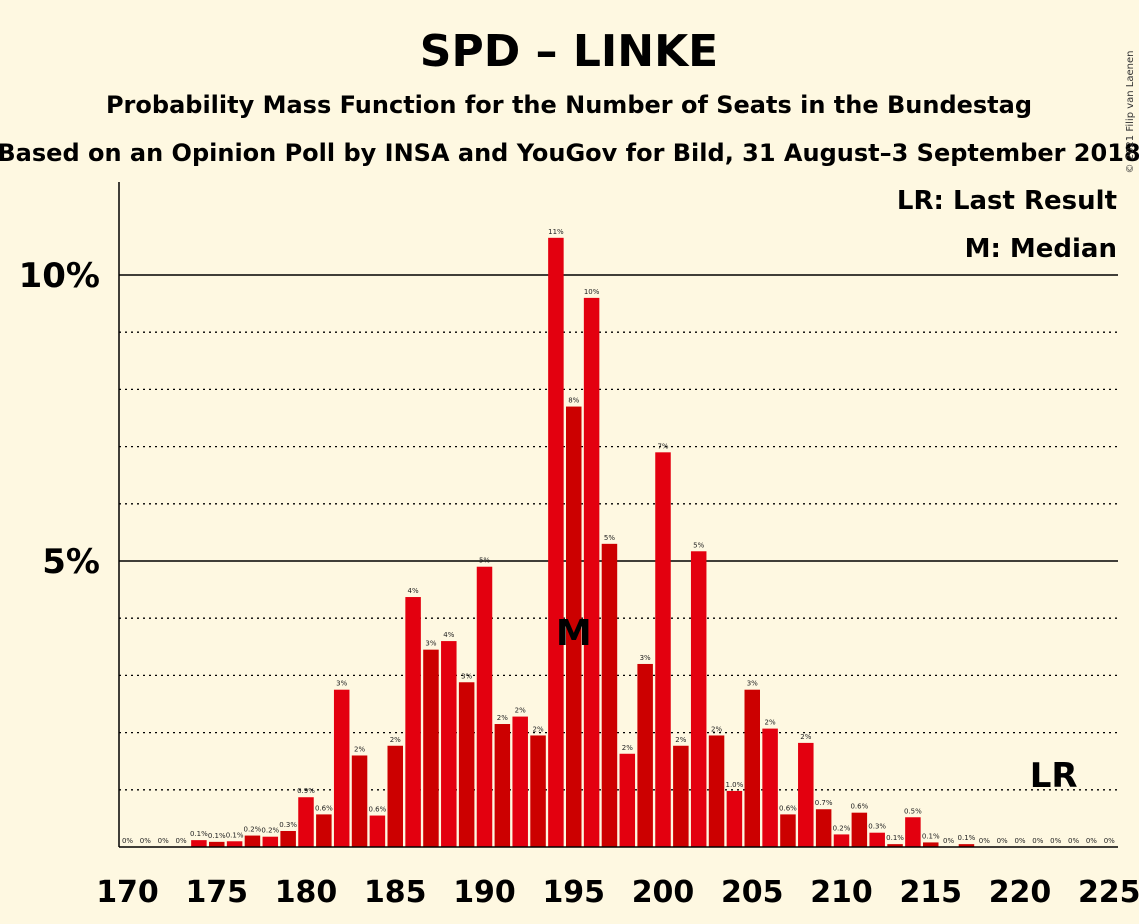 This screenshot has width=1139, height=924. Describe the element at coordinates (199, 834) in the screenshot. I see `bar-label-seat-174: 0.1%` at that location.